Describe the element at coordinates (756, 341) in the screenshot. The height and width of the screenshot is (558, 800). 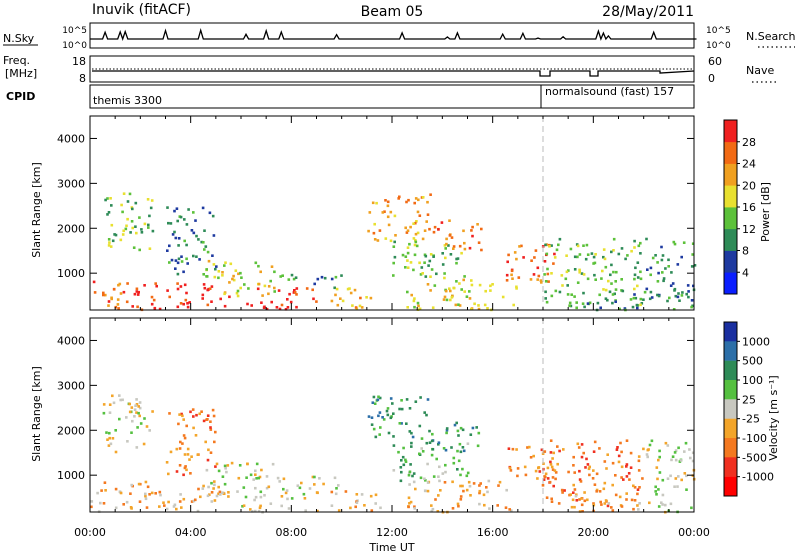
I see `colorbar-tick-label: 1000` at that location.